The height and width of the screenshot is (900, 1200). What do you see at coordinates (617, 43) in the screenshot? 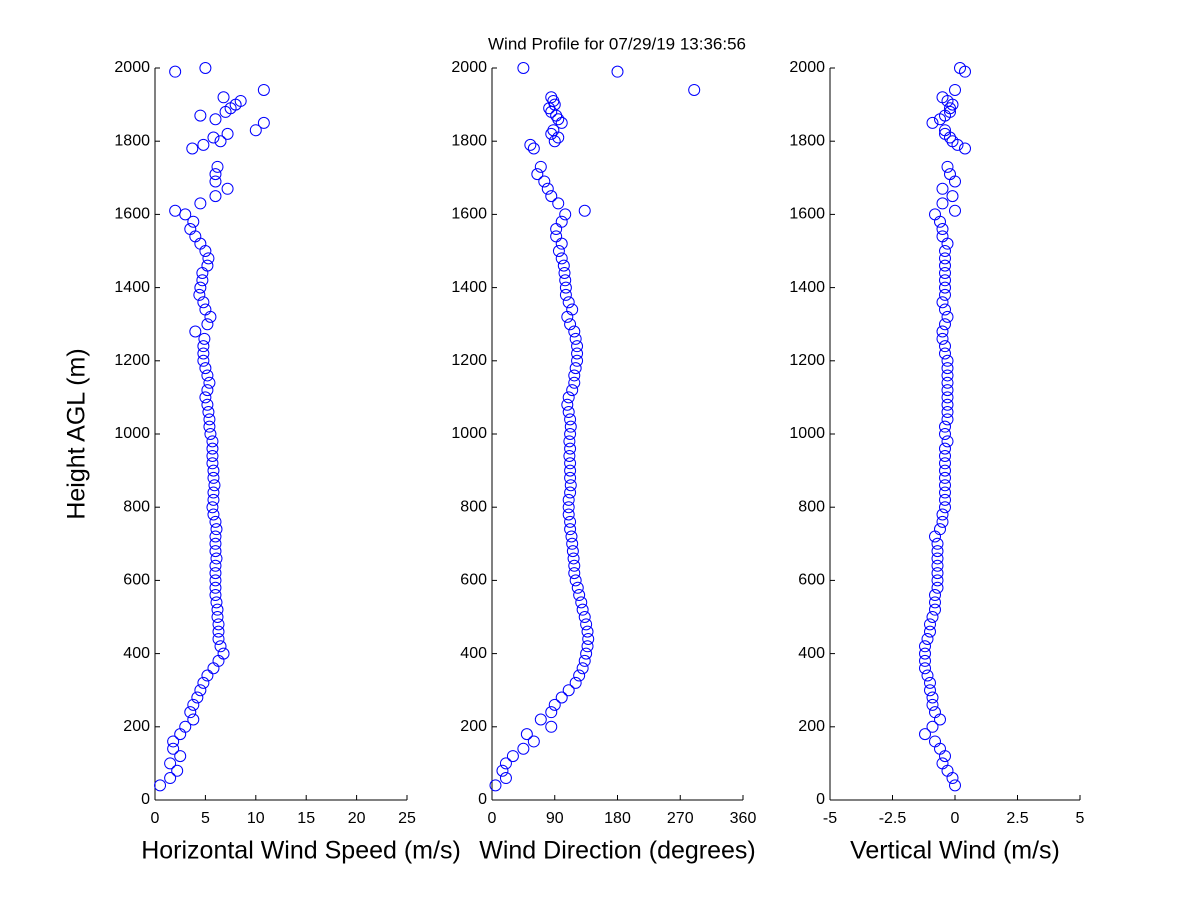
I see `figure-title: Wind Profile for 07/29/19 13:36:56` at bounding box center [617, 43].